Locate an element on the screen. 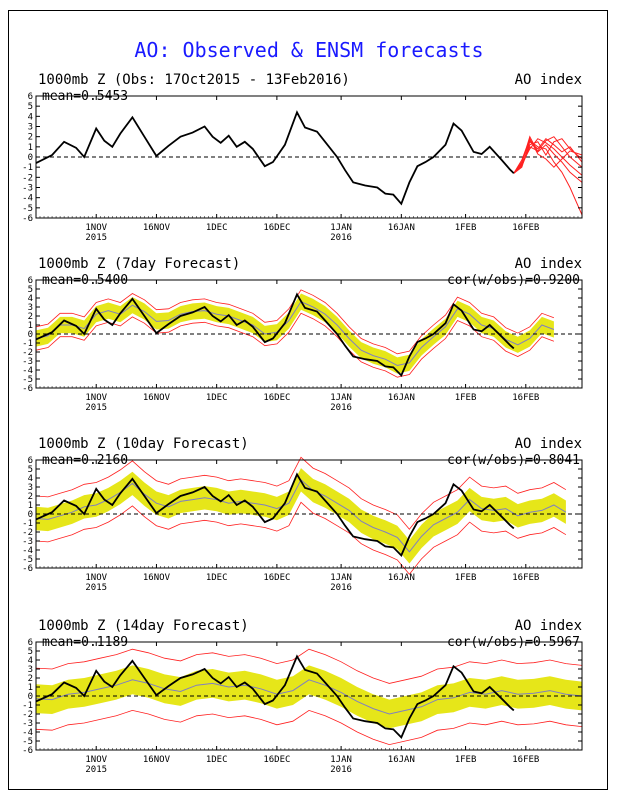  forecast-mean-line is located at coordinates (295, 333).